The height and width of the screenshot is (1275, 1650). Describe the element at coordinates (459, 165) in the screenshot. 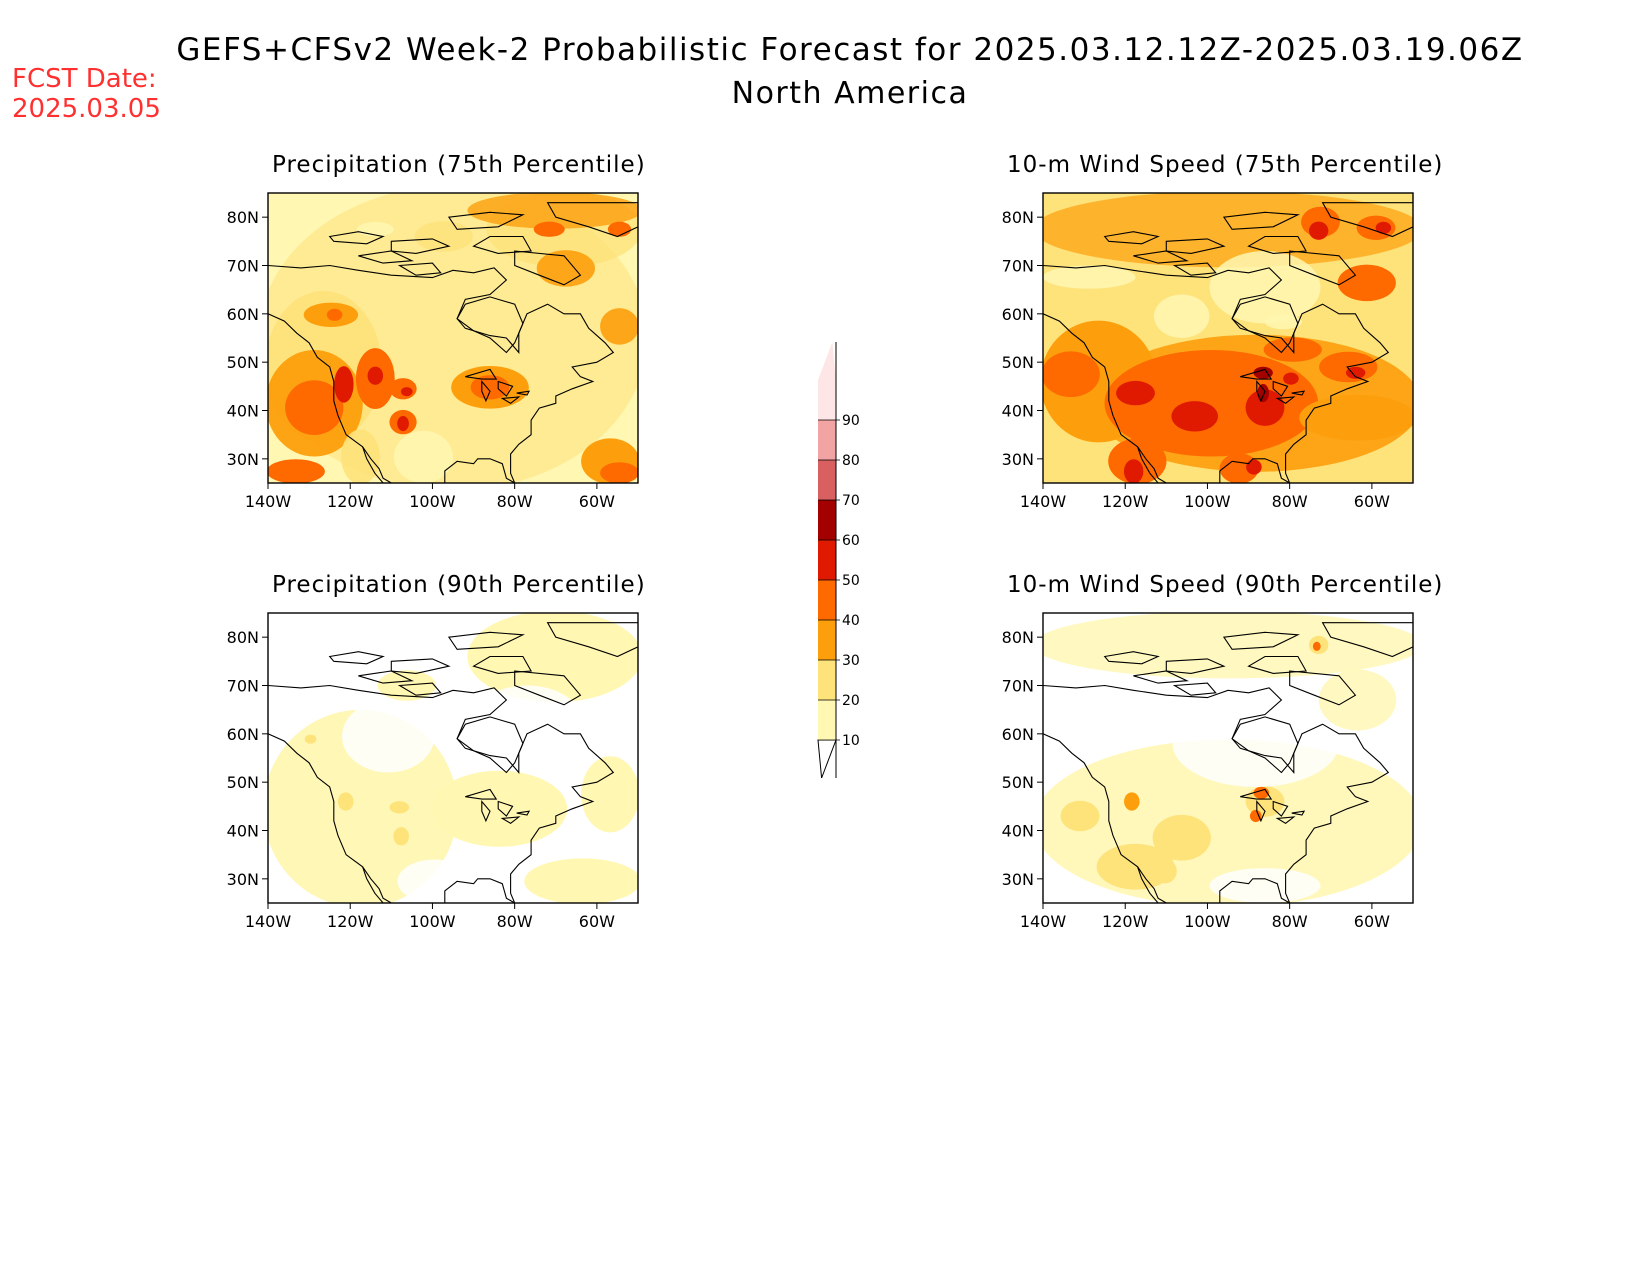

I see `panel-title-precip75: Precipitation (75th Percentile)` at that location.